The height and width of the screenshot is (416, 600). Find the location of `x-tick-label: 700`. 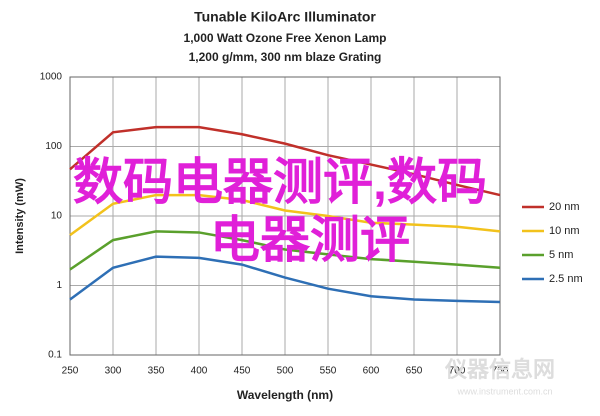

x-tick-label: 700 is located at coordinates (457, 371).